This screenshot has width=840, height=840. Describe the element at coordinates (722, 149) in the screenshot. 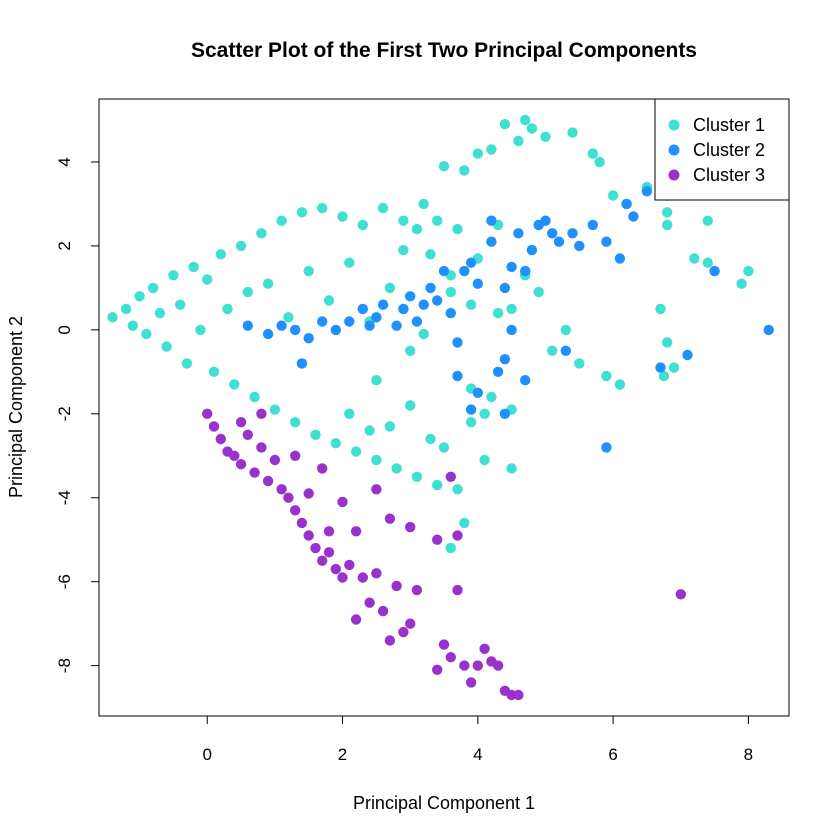

I see `legend: Cluster 1 Cluster 2 Cluster 3` at that location.